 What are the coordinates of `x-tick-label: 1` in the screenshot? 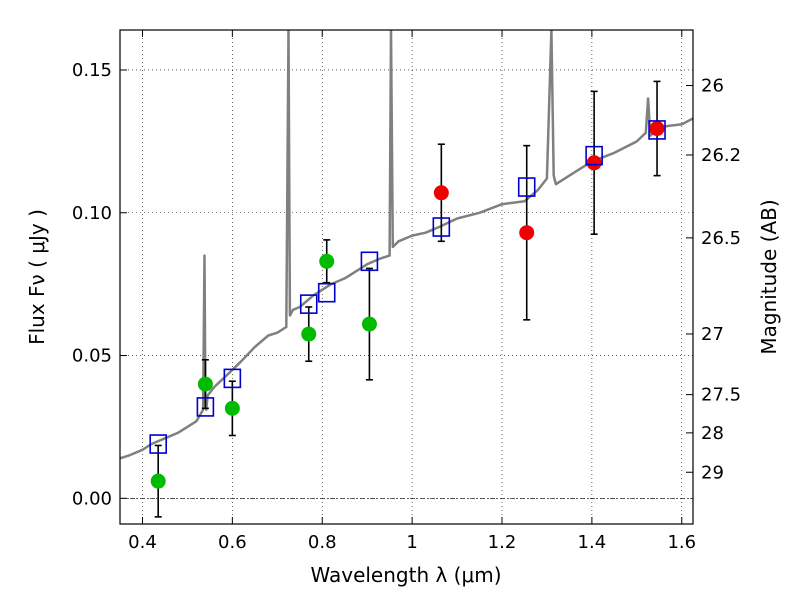 It's located at (411, 542).